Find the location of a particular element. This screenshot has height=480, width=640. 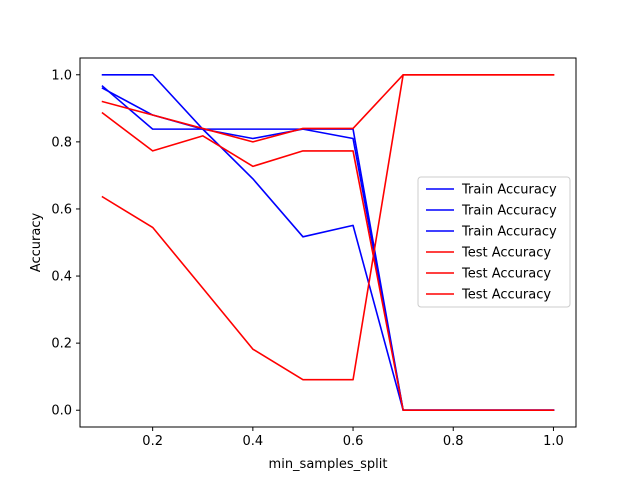

y-tick-label: 0.0 is located at coordinates (61, 411).